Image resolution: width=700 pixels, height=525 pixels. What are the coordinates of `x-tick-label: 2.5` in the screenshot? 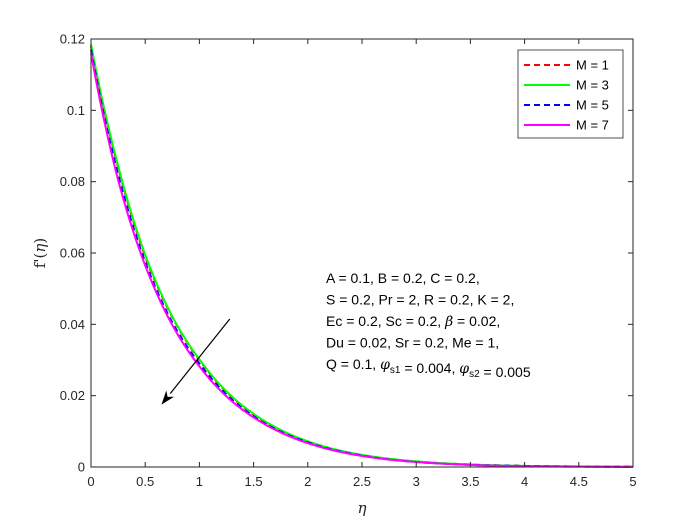 It's located at (362, 481).